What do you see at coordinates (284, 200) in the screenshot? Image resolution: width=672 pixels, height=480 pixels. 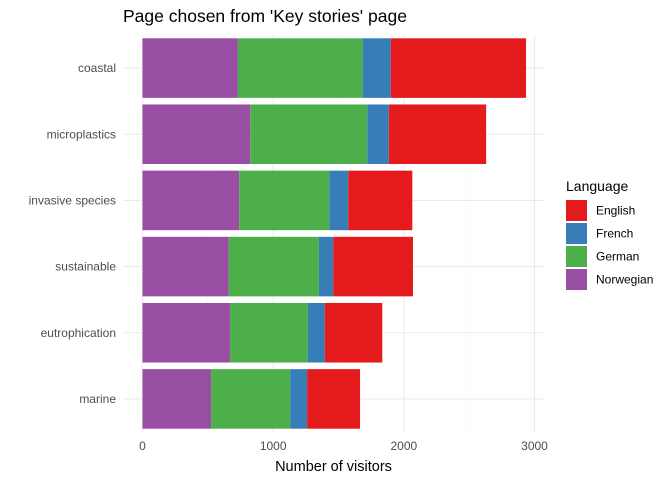 I see `bar-invasive-species-german` at bounding box center [284, 200].